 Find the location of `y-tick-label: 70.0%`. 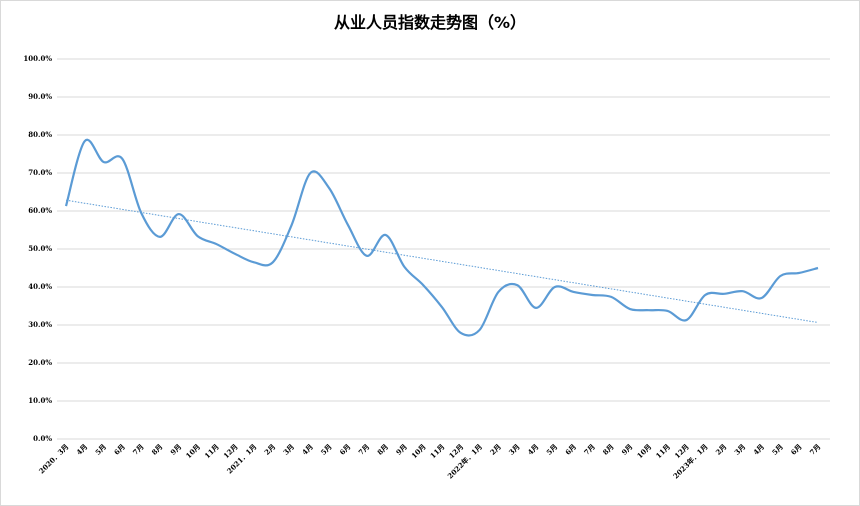

y-tick-label: 70.0% is located at coordinates (40, 172).